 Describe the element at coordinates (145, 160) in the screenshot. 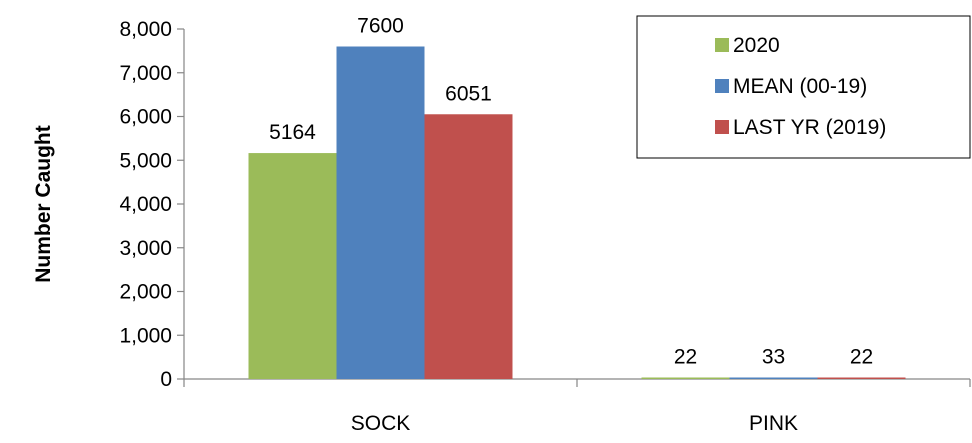

I see `y-tick-label: 5,000` at that location.